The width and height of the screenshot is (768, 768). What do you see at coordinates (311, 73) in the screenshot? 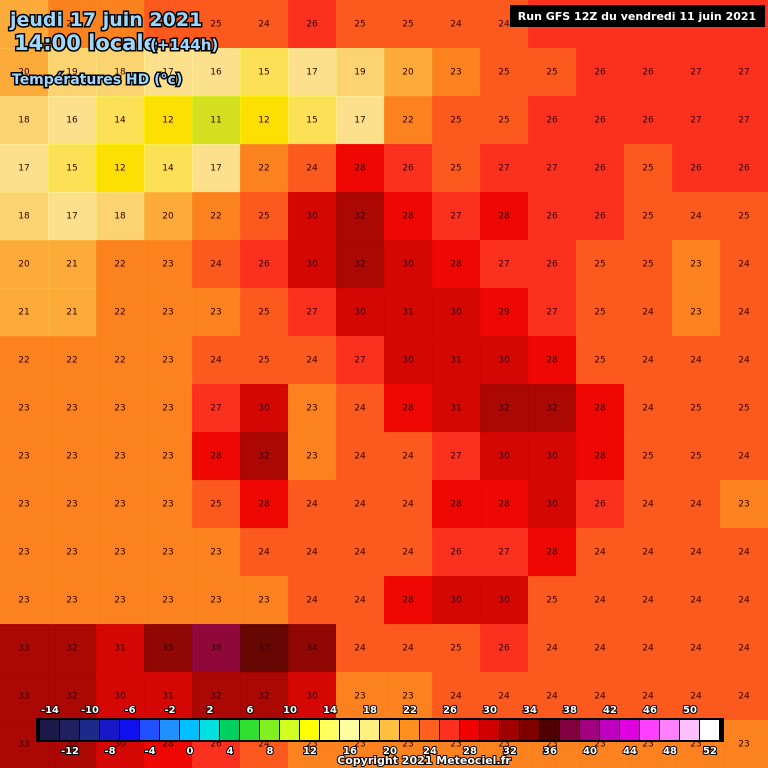
I see `temperature-label: 17` at bounding box center [311, 73].